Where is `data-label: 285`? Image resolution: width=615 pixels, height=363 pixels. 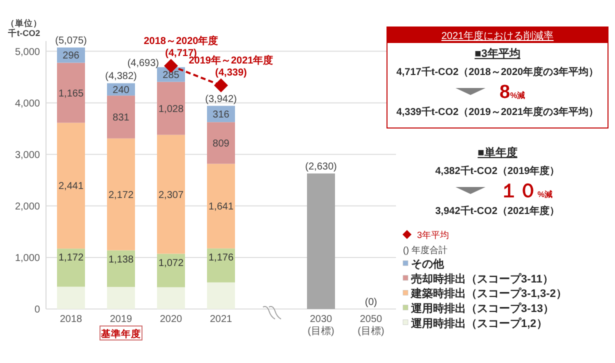 data-label: 285 is located at coordinates (171, 76).